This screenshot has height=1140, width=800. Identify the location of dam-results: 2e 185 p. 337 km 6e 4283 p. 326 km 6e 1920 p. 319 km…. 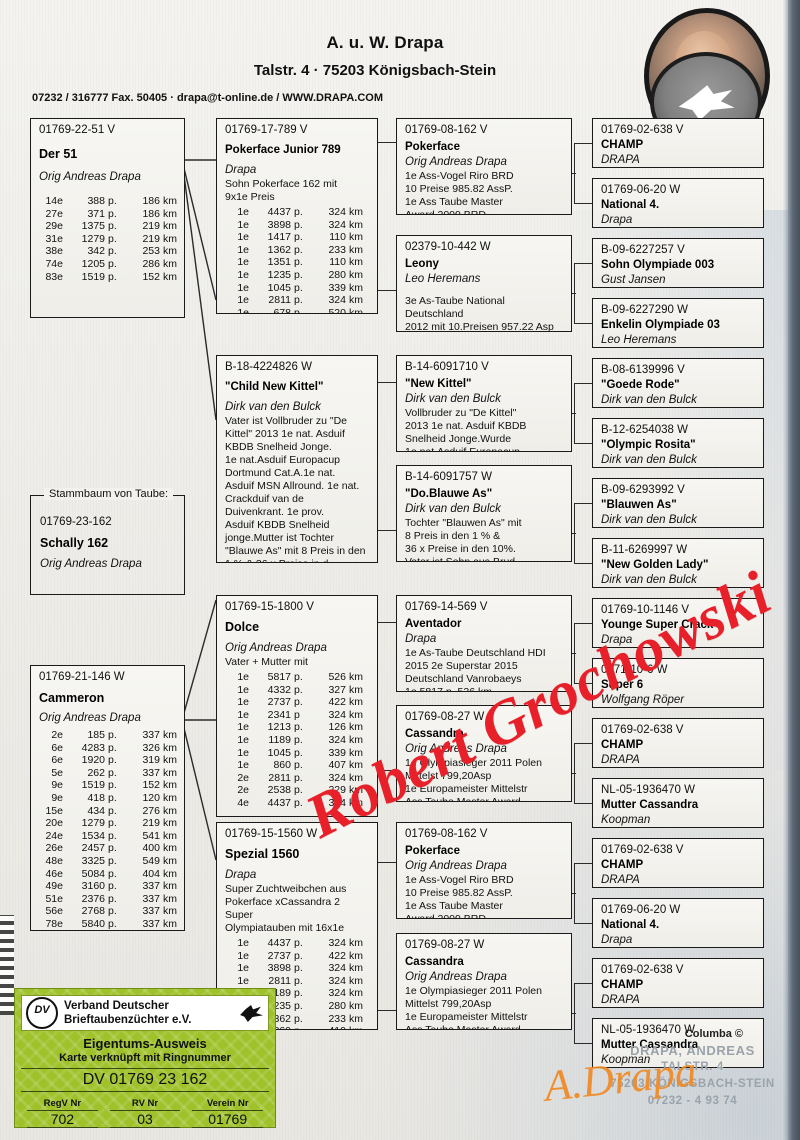
(108, 829).